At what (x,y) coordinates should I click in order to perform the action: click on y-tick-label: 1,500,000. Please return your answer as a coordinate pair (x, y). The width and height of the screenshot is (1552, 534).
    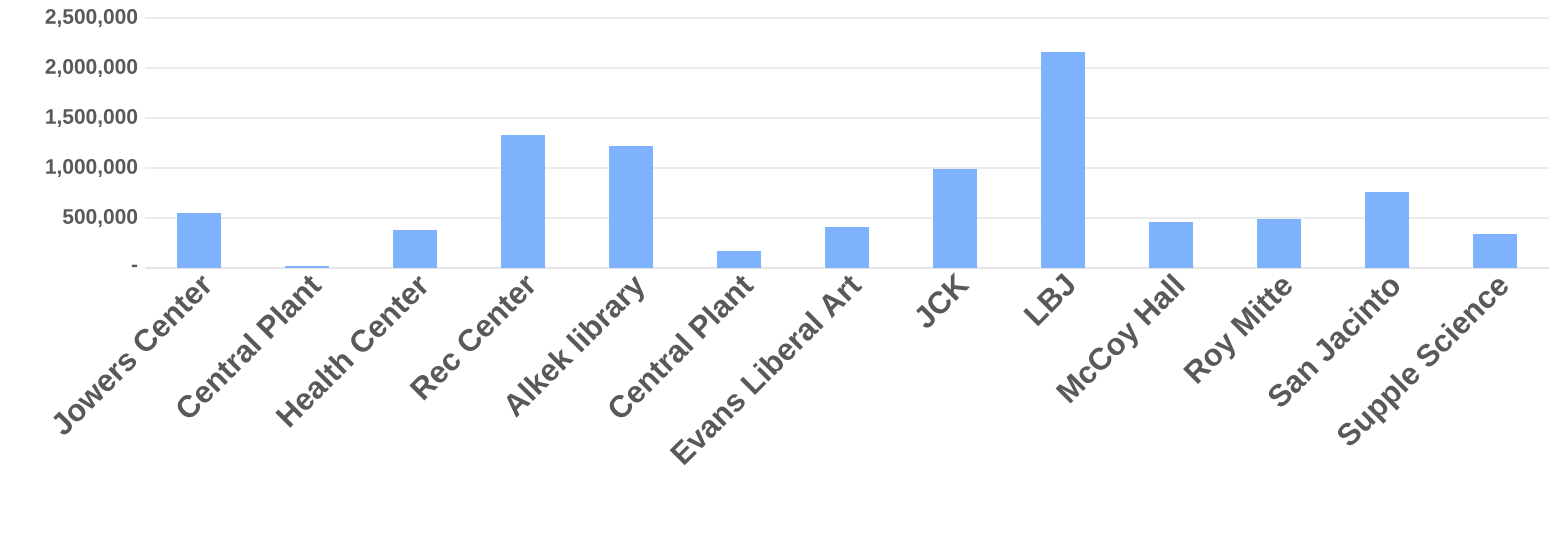
    Looking at the image, I should click on (92, 118).